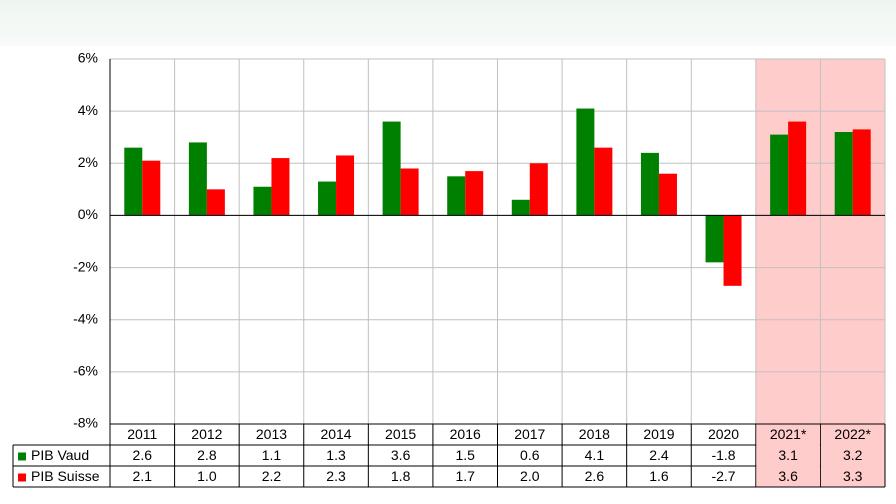 This screenshot has height=504, width=896. What do you see at coordinates (400, 434) in the screenshot?
I see `x-tick-label: 2015` at bounding box center [400, 434].